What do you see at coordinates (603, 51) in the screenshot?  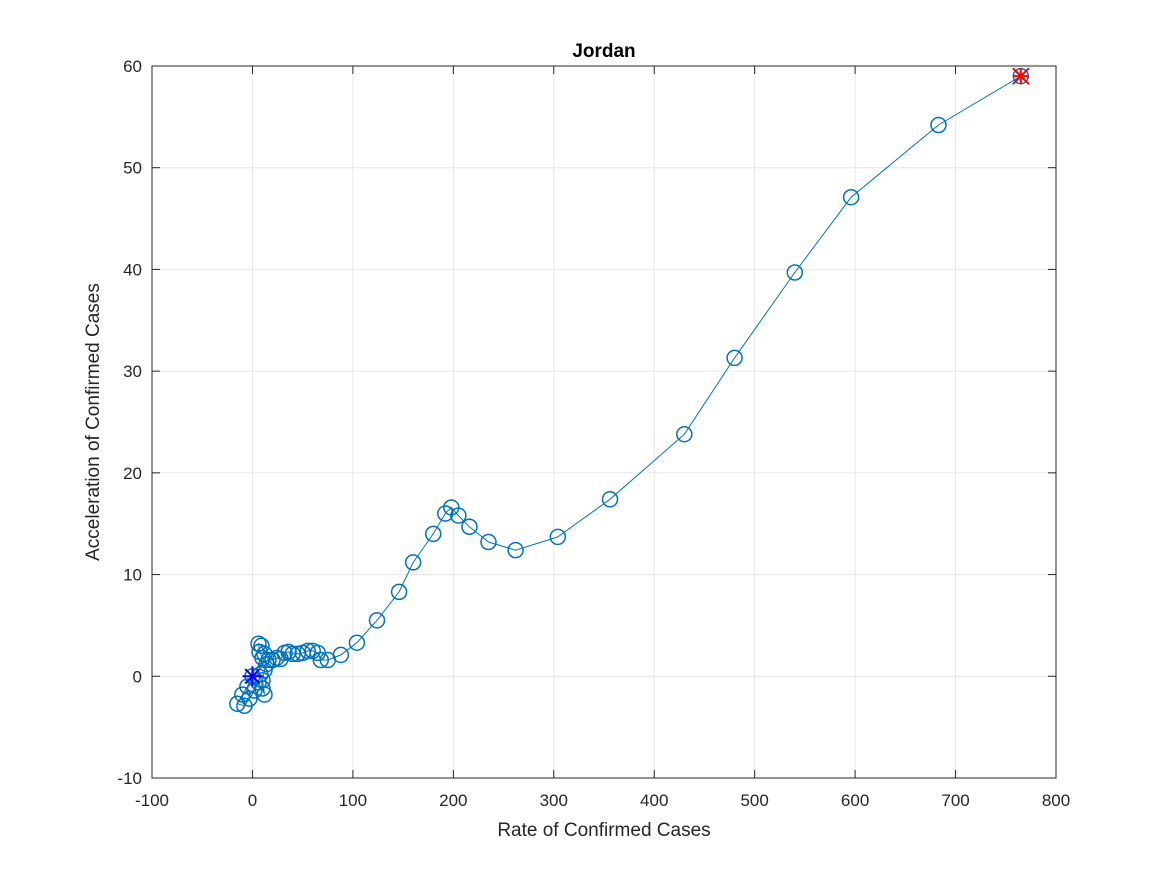 I see `chart-title: Jordan` at bounding box center [603, 51].